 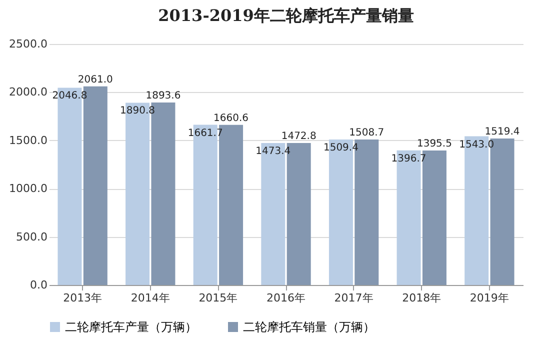 I want to click on data-label: 1893.6, so click(x=163, y=96).